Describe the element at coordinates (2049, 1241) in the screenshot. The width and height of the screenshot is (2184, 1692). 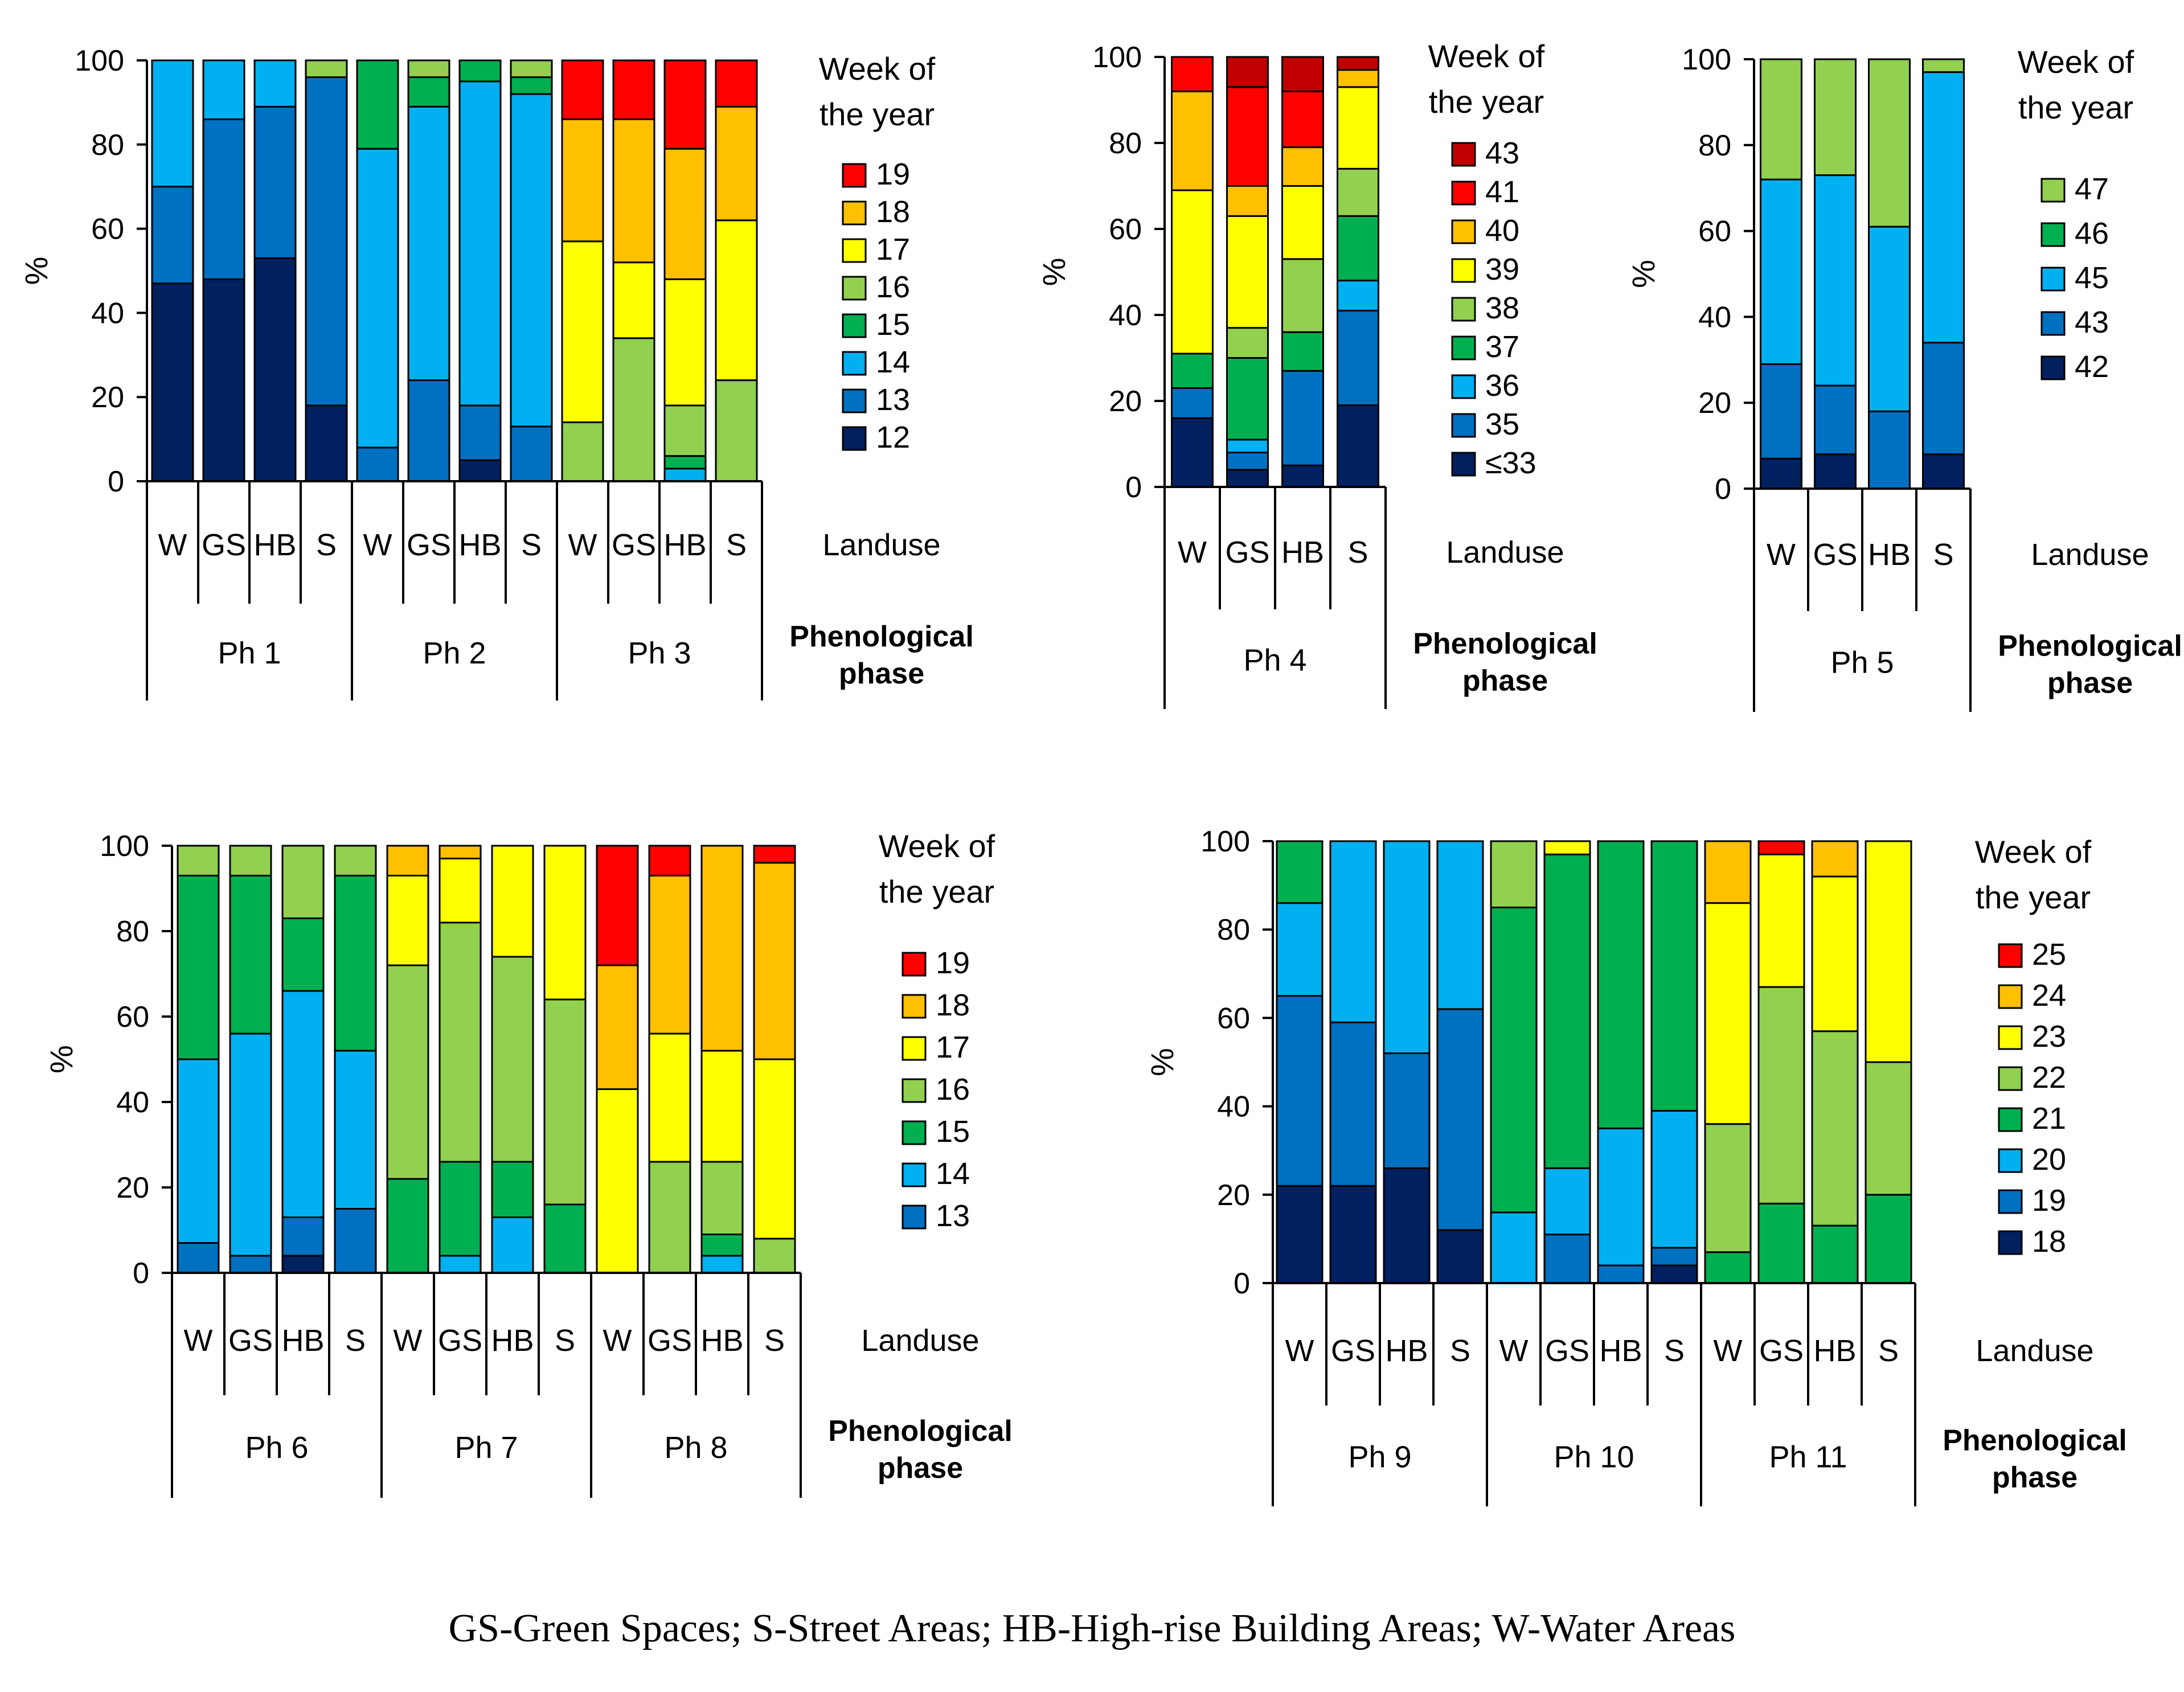
I see `legend-label: 18` at that location.